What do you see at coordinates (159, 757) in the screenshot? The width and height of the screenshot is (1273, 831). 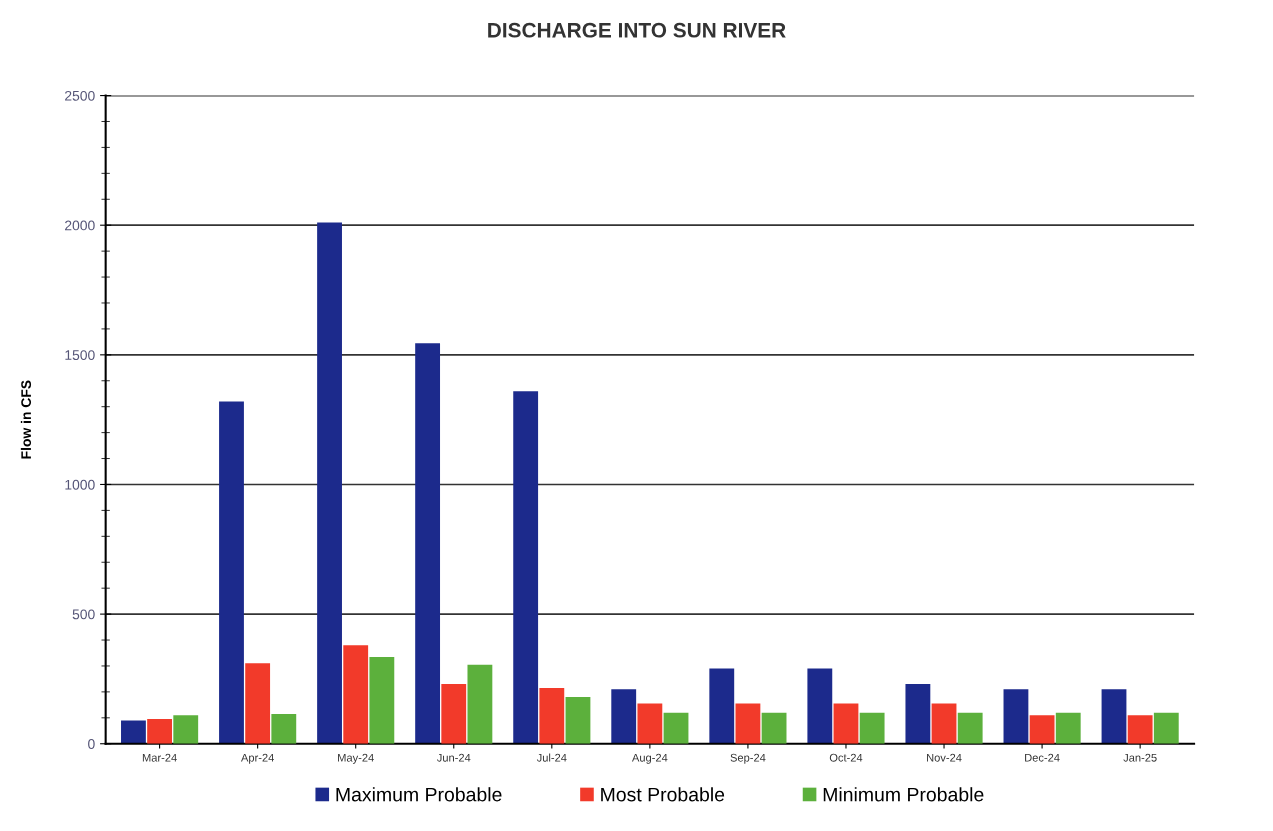 I see `x-tick-label: Mar-24` at bounding box center [159, 757].